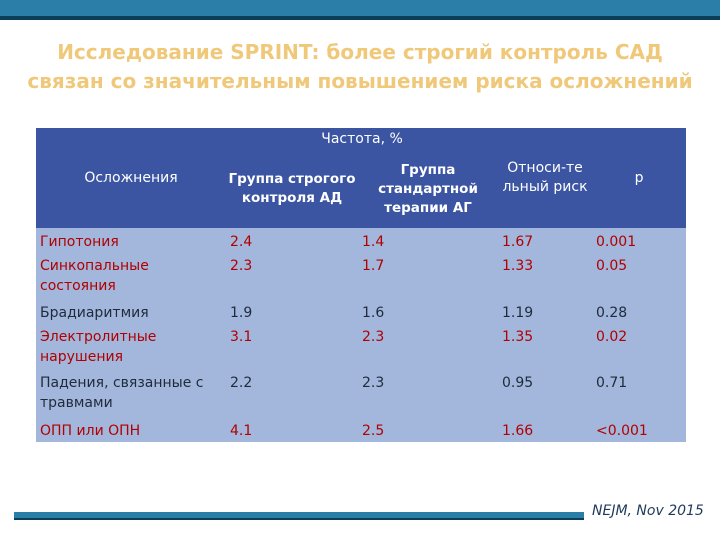  I want to click on table-row: Брадиаритмия 1.9 1.6 1.19 0.28, so click(361, 311).